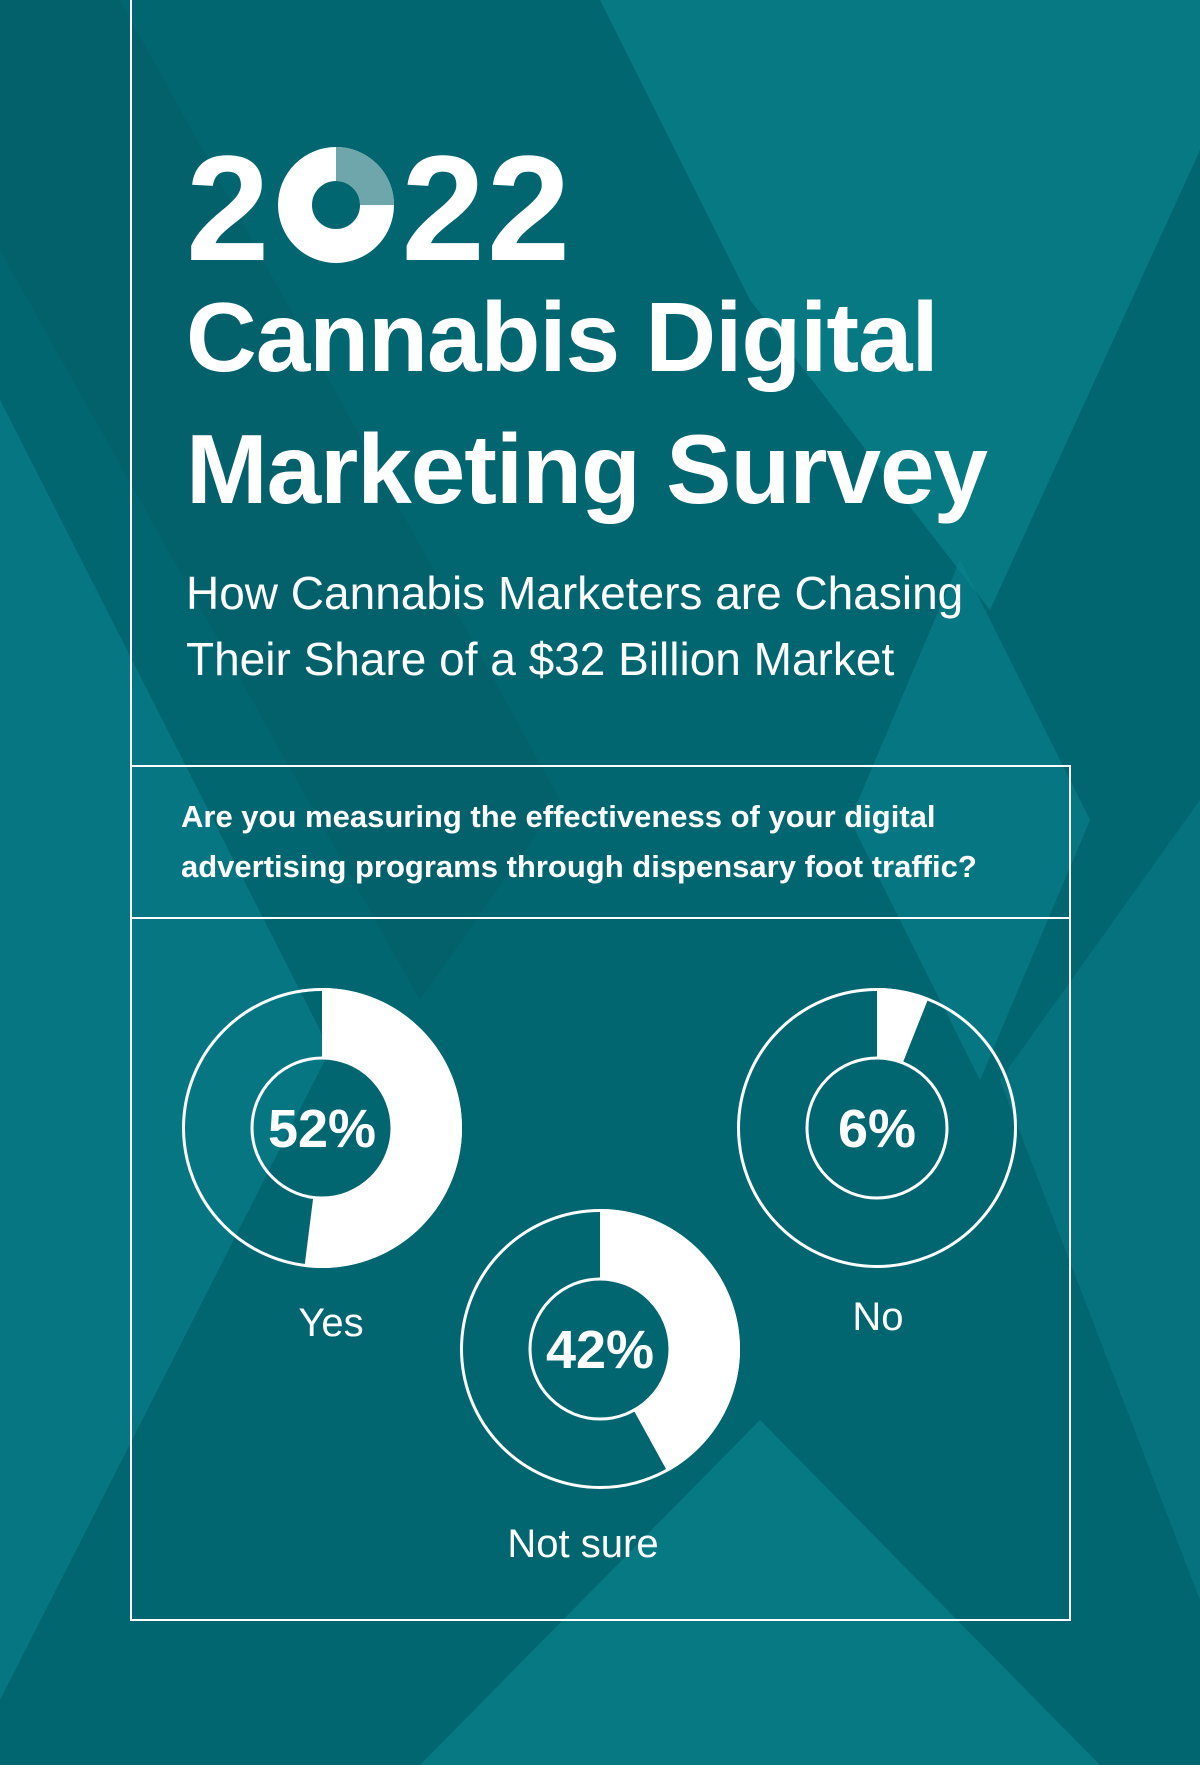  I want to click on donut-no: 6% No, so click(877, 1163).